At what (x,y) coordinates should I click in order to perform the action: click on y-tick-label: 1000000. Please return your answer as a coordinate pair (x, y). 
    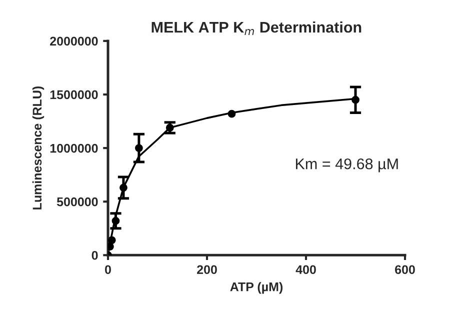
    Looking at the image, I should click on (74, 148).